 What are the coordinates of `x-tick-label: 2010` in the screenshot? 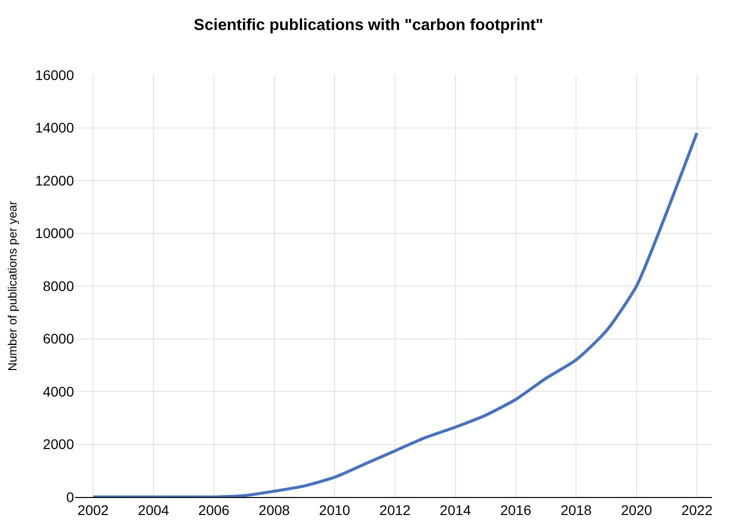 It's located at (334, 510).